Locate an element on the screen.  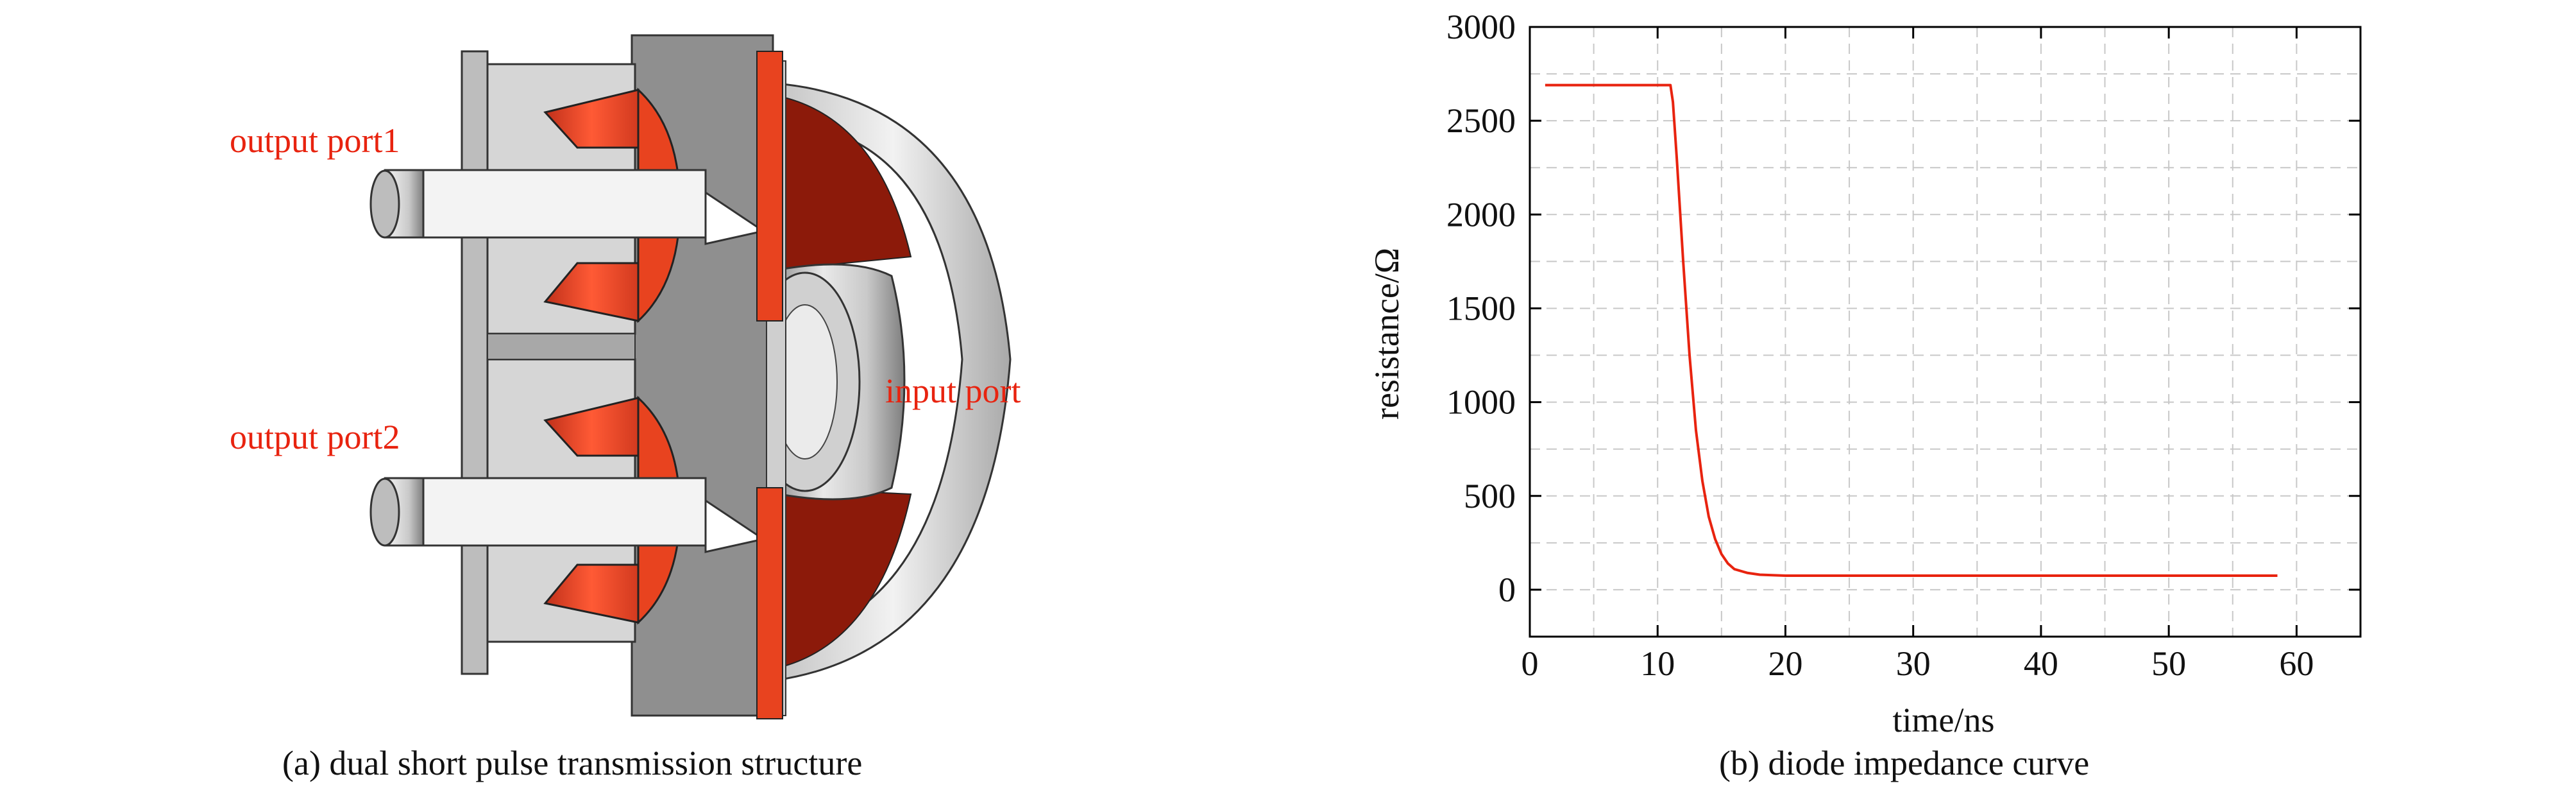
caption-b: (b) diode impedance curve is located at coordinates (1904, 763).